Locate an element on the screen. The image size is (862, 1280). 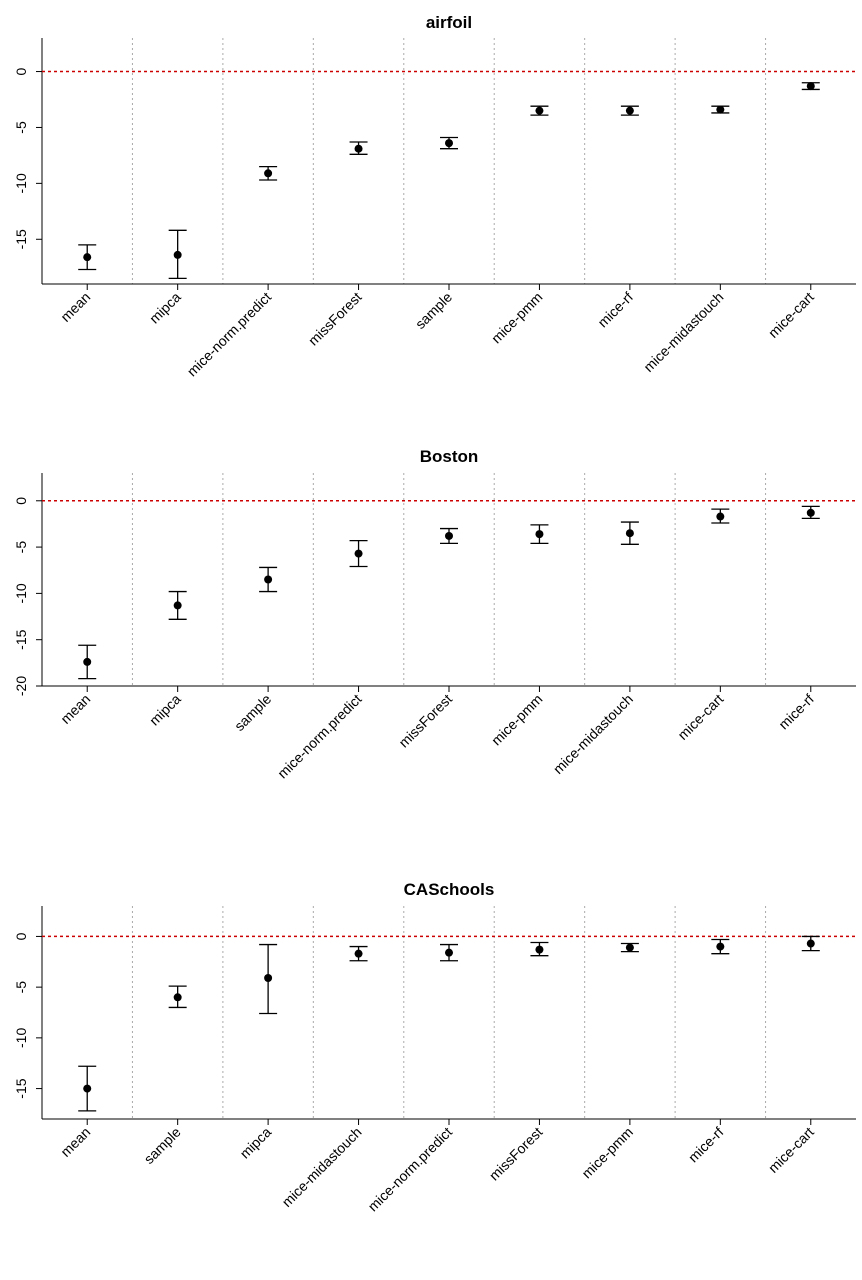
chart-title: Boston is located at coordinates (449, 456).